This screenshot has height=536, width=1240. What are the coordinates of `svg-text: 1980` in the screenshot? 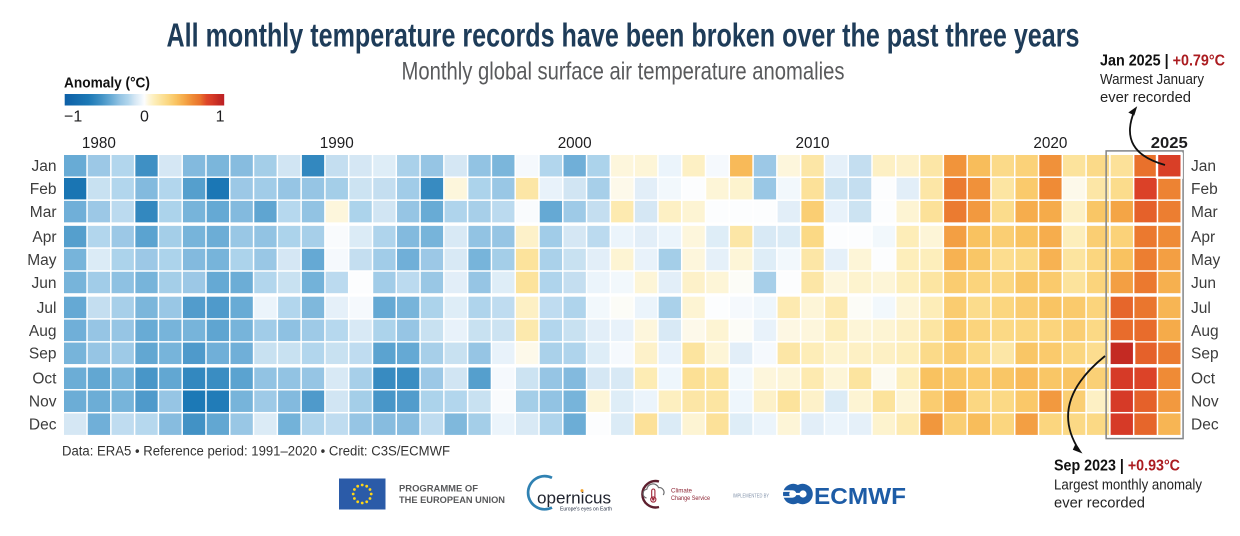 It's located at (99, 143).